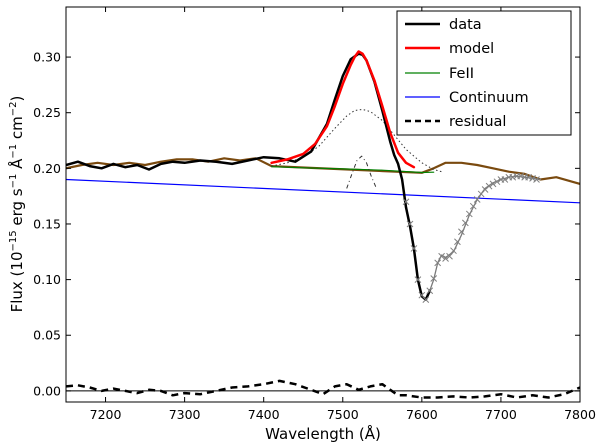  Describe the element at coordinates (185, 414) in the screenshot. I see `x-tick-label: 7300` at that location.